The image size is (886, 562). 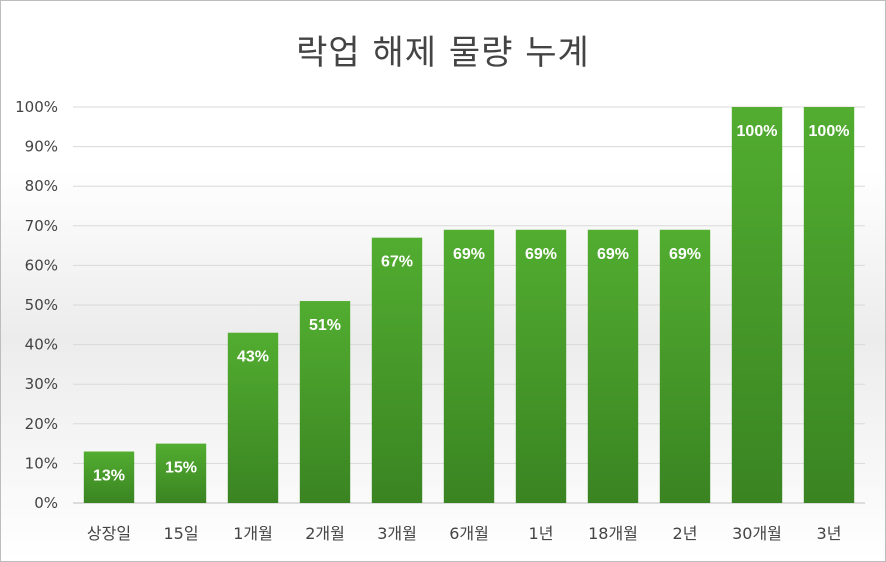 I want to click on y-axis-ticks: 0% 10% 20% 30% 40% 50% 60% 70% 80% 90% 100%, so click(x=36, y=305).